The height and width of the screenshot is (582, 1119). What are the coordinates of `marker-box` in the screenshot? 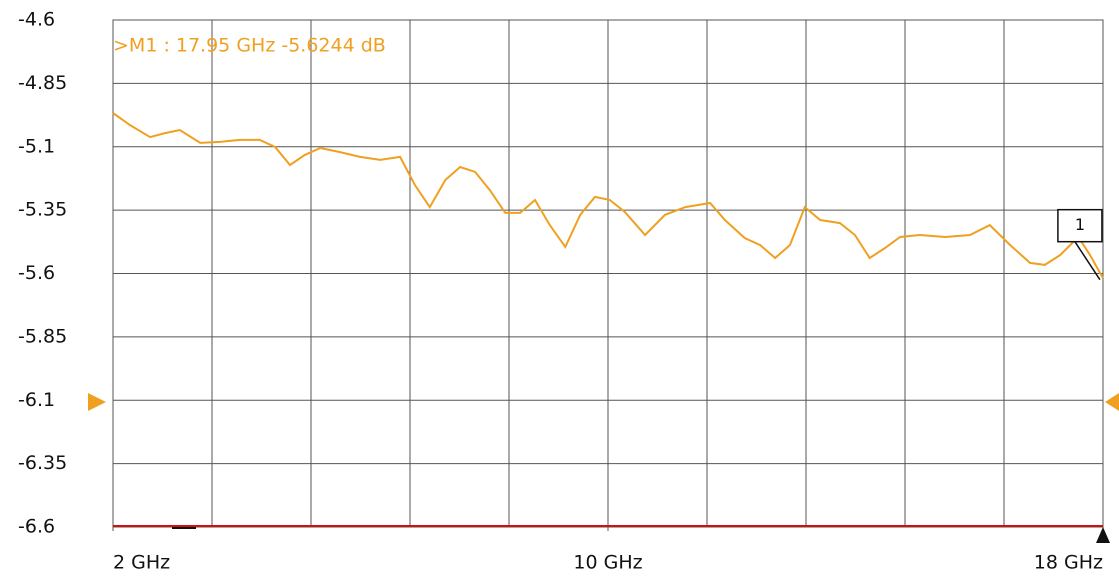 It's located at (1080, 225).